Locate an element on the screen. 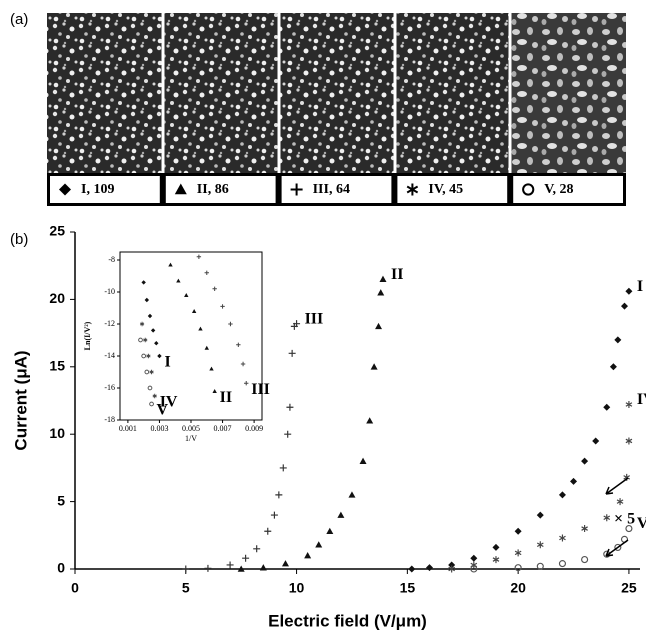  y-tick-label: 20 is located at coordinates (57, 298).